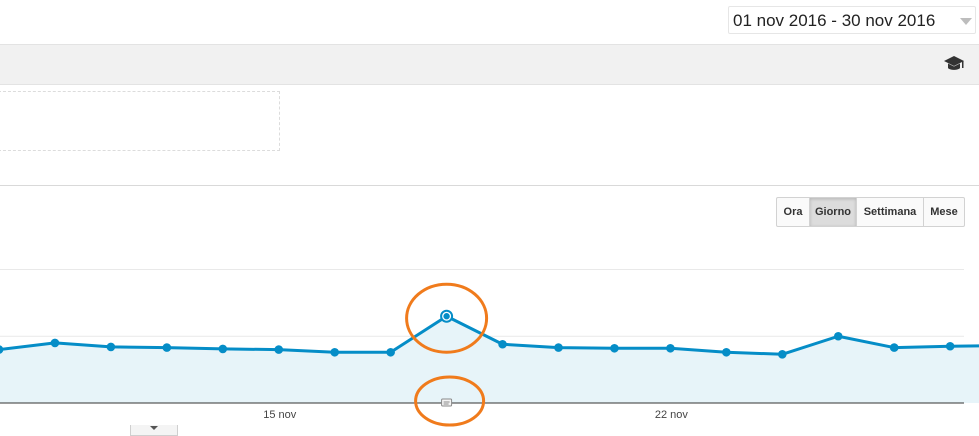 Image resolution: width=979 pixels, height=436 pixels. I want to click on granularity-switcher: Ora Giorno Settimana Mese, so click(870, 212).